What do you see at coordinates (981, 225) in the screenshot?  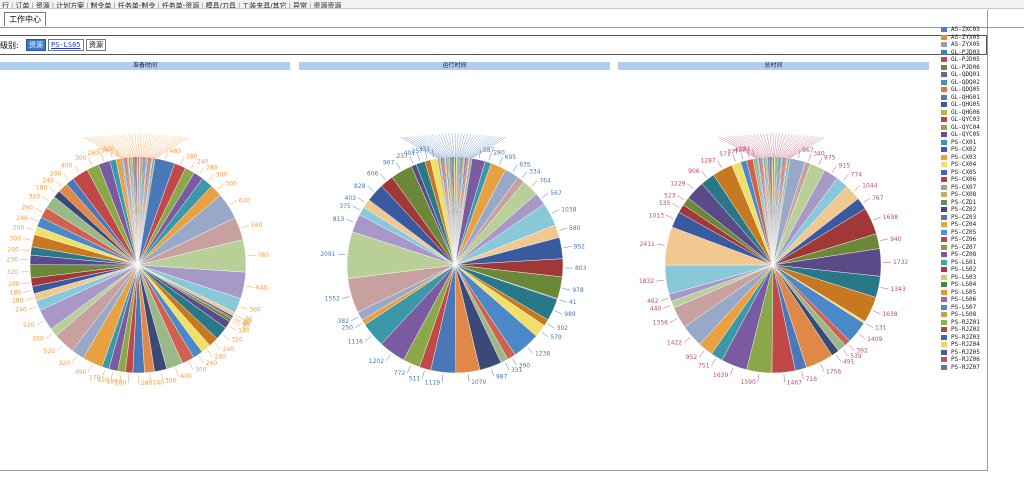 I see `legend-item: PS-CZ04` at bounding box center [981, 225].